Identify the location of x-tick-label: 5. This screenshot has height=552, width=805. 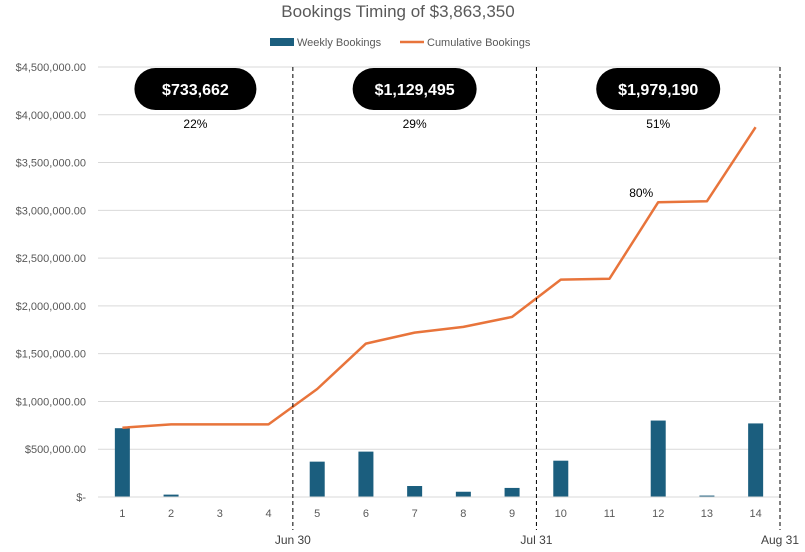
(317, 514).